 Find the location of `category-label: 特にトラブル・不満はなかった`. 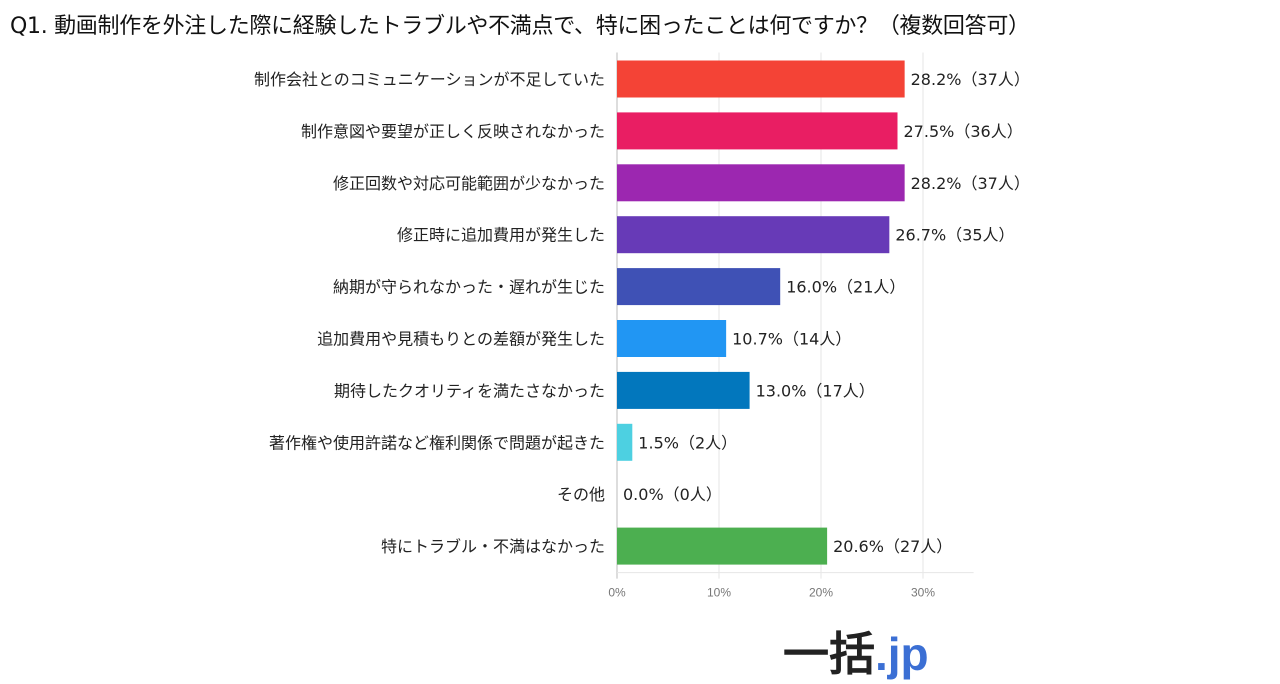

category-label: 特にトラブル・不満はなかった is located at coordinates (493, 546).